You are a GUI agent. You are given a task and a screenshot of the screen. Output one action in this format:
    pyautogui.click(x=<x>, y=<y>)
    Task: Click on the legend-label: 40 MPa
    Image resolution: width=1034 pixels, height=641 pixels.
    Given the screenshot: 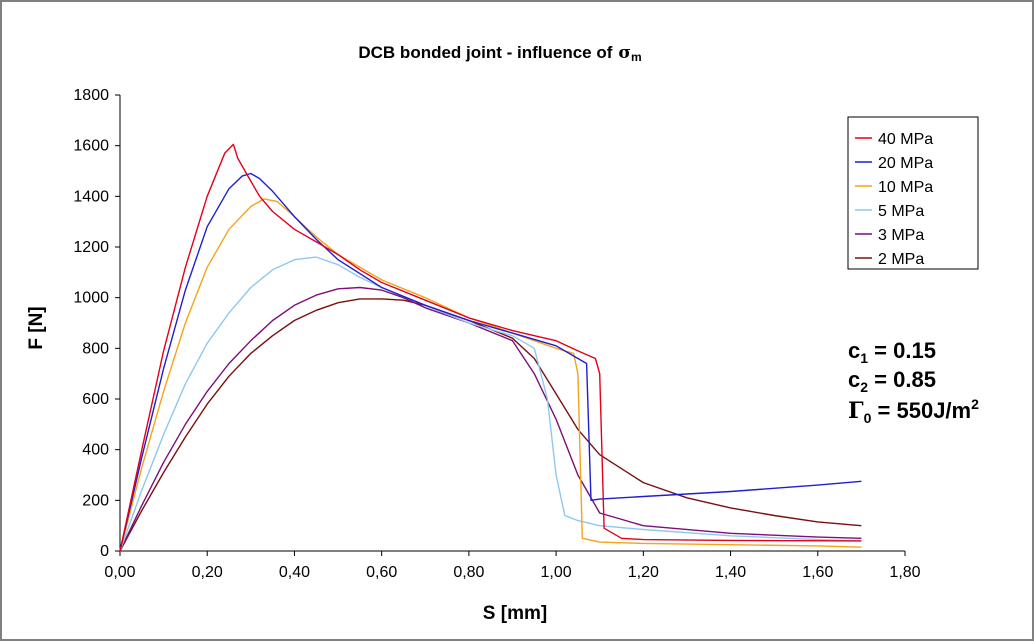 What is the action you would take?
    pyautogui.click(x=905, y=139)
    